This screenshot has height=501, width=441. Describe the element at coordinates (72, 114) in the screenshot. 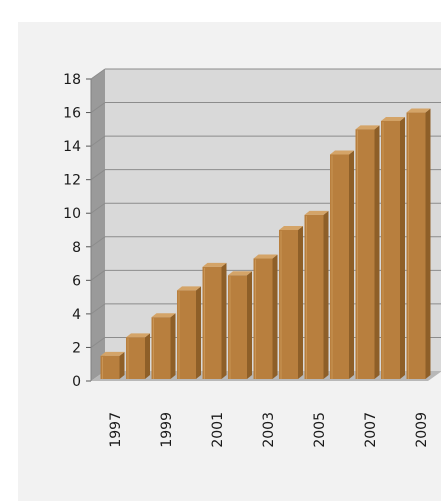

I see `y-tick-label: 16` at that location.